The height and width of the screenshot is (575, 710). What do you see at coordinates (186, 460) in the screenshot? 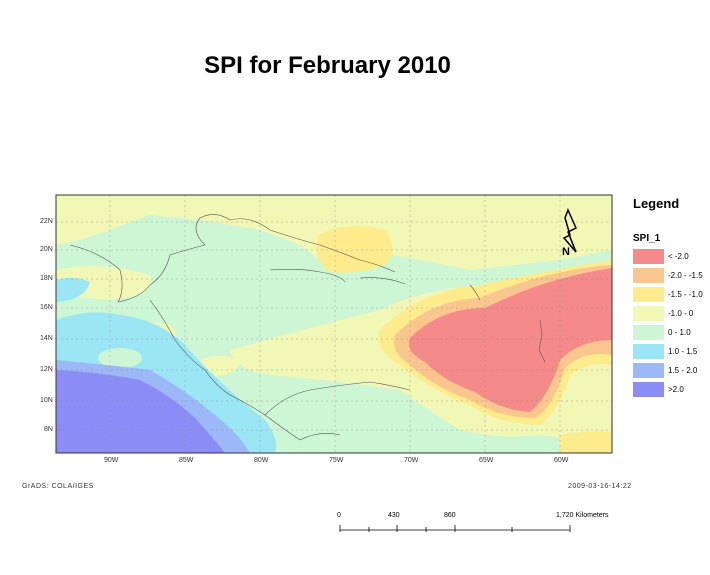
I see `lon-label: 85W` at bounding box center [186, 460].